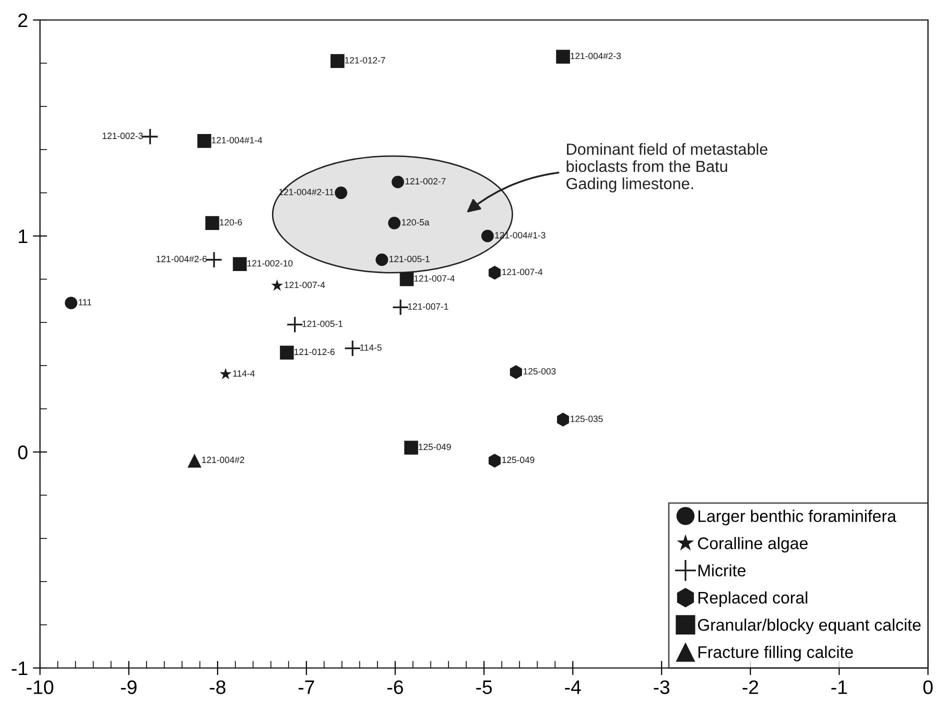  Describe the element at coordinates (425, 181) in the screenshot. I see `annotation: 121-002-7` at that location.